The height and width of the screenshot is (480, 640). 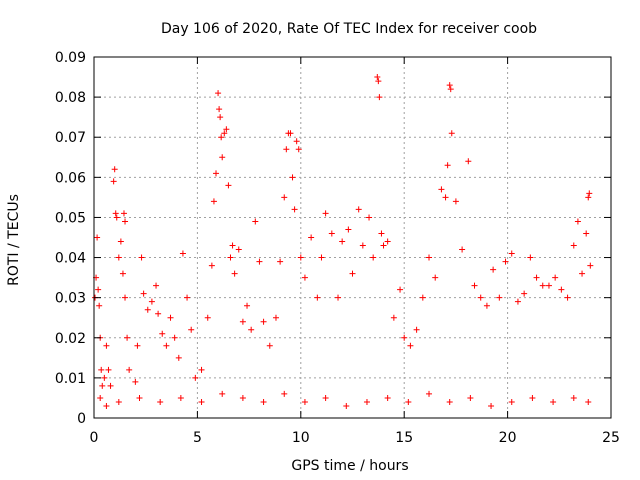 What do you see at coordinates (70, 98) in the screenshot?
I see `y-tick-label: 0.08` at bounding box center [70, 98].